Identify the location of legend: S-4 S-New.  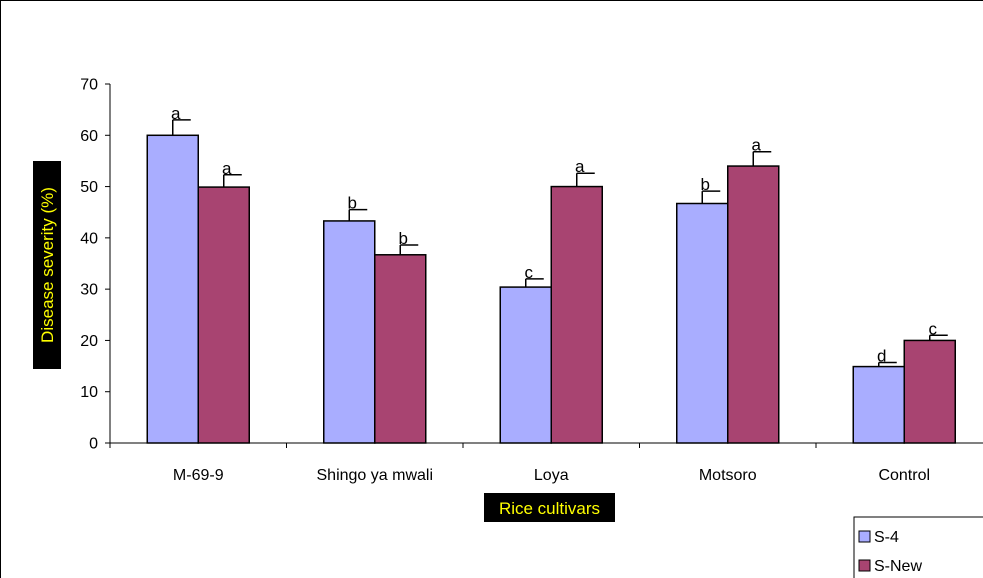
(918, 547).